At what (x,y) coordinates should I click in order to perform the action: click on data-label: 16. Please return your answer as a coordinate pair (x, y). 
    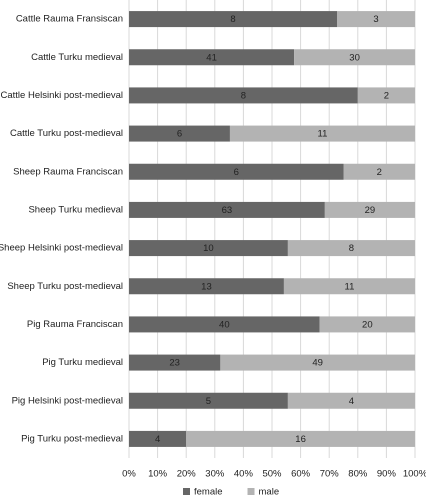
    Looking at the image, I should click on (300, 439).